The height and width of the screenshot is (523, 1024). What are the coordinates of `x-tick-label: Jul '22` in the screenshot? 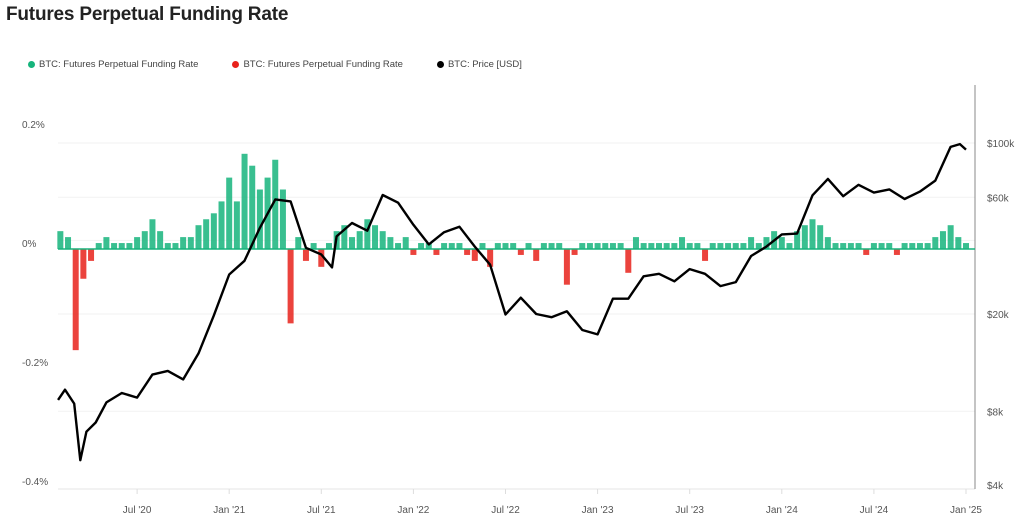 It's located at (505, 510).